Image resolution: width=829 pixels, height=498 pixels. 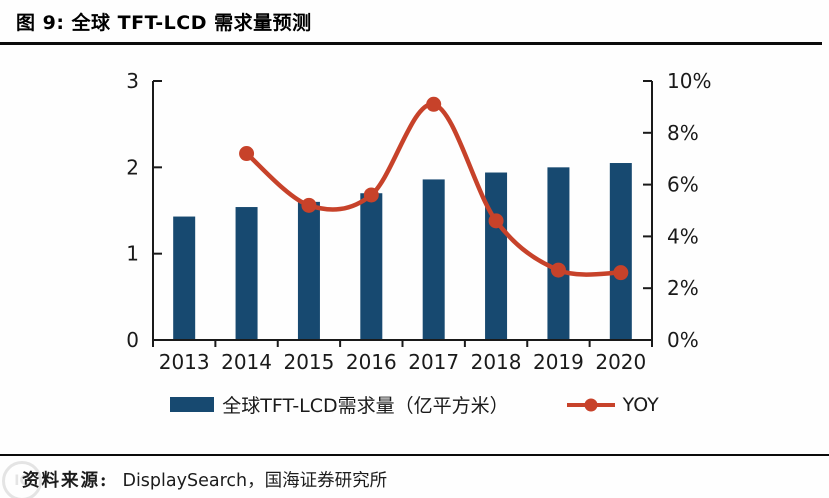 I want to click on source-text: DisplaySearch，国海证券研究所, so click(x=255, y=481).